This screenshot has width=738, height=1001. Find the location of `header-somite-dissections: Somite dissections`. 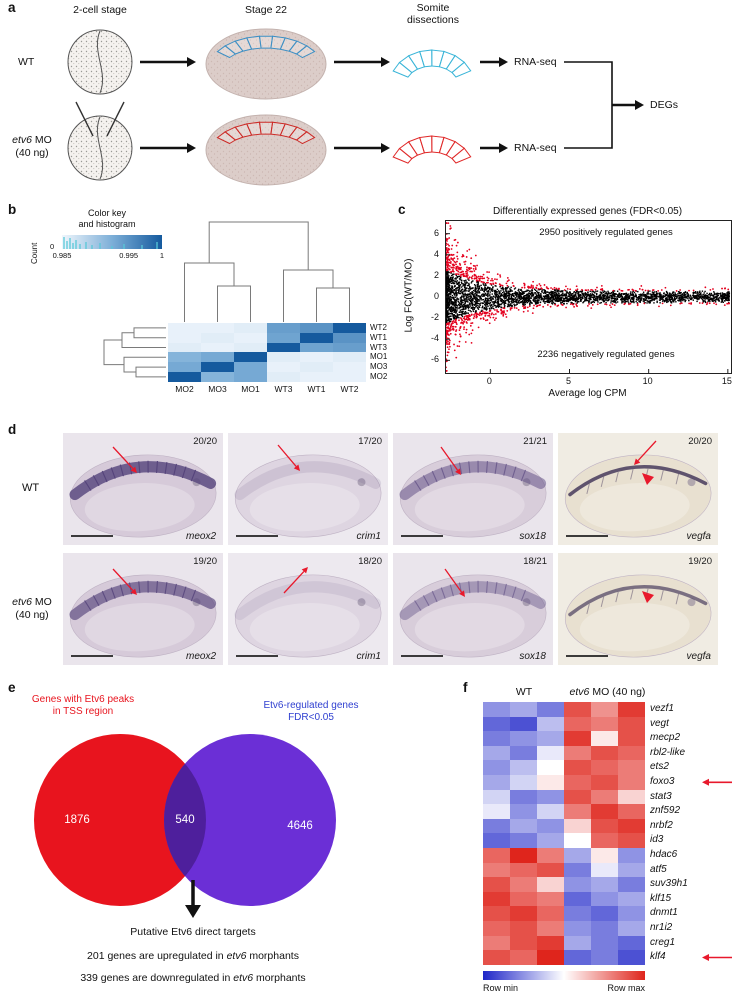

header-somite-dissections: Somite dissections is located at coordinates (433, 14).